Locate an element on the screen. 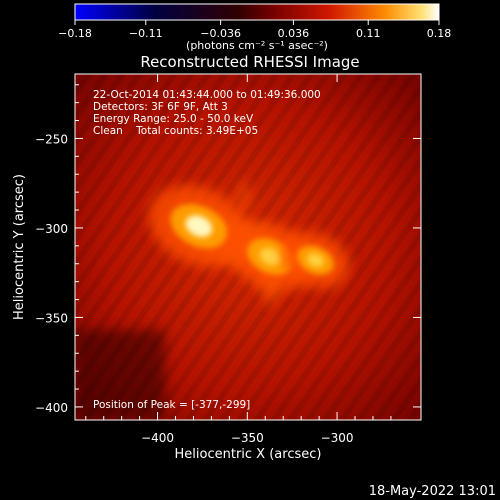 This screenshot has width=500, height=500. y-tick-label: −250 is located at coordinates (51, 139).